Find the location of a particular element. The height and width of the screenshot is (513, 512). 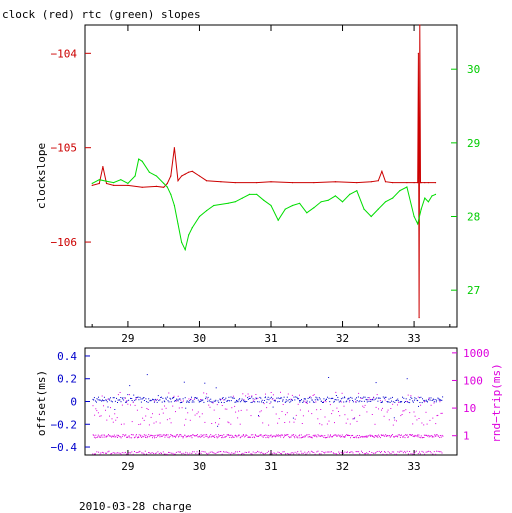

bottom-x-tick-label: 30 is located at coordinates (199, 466).